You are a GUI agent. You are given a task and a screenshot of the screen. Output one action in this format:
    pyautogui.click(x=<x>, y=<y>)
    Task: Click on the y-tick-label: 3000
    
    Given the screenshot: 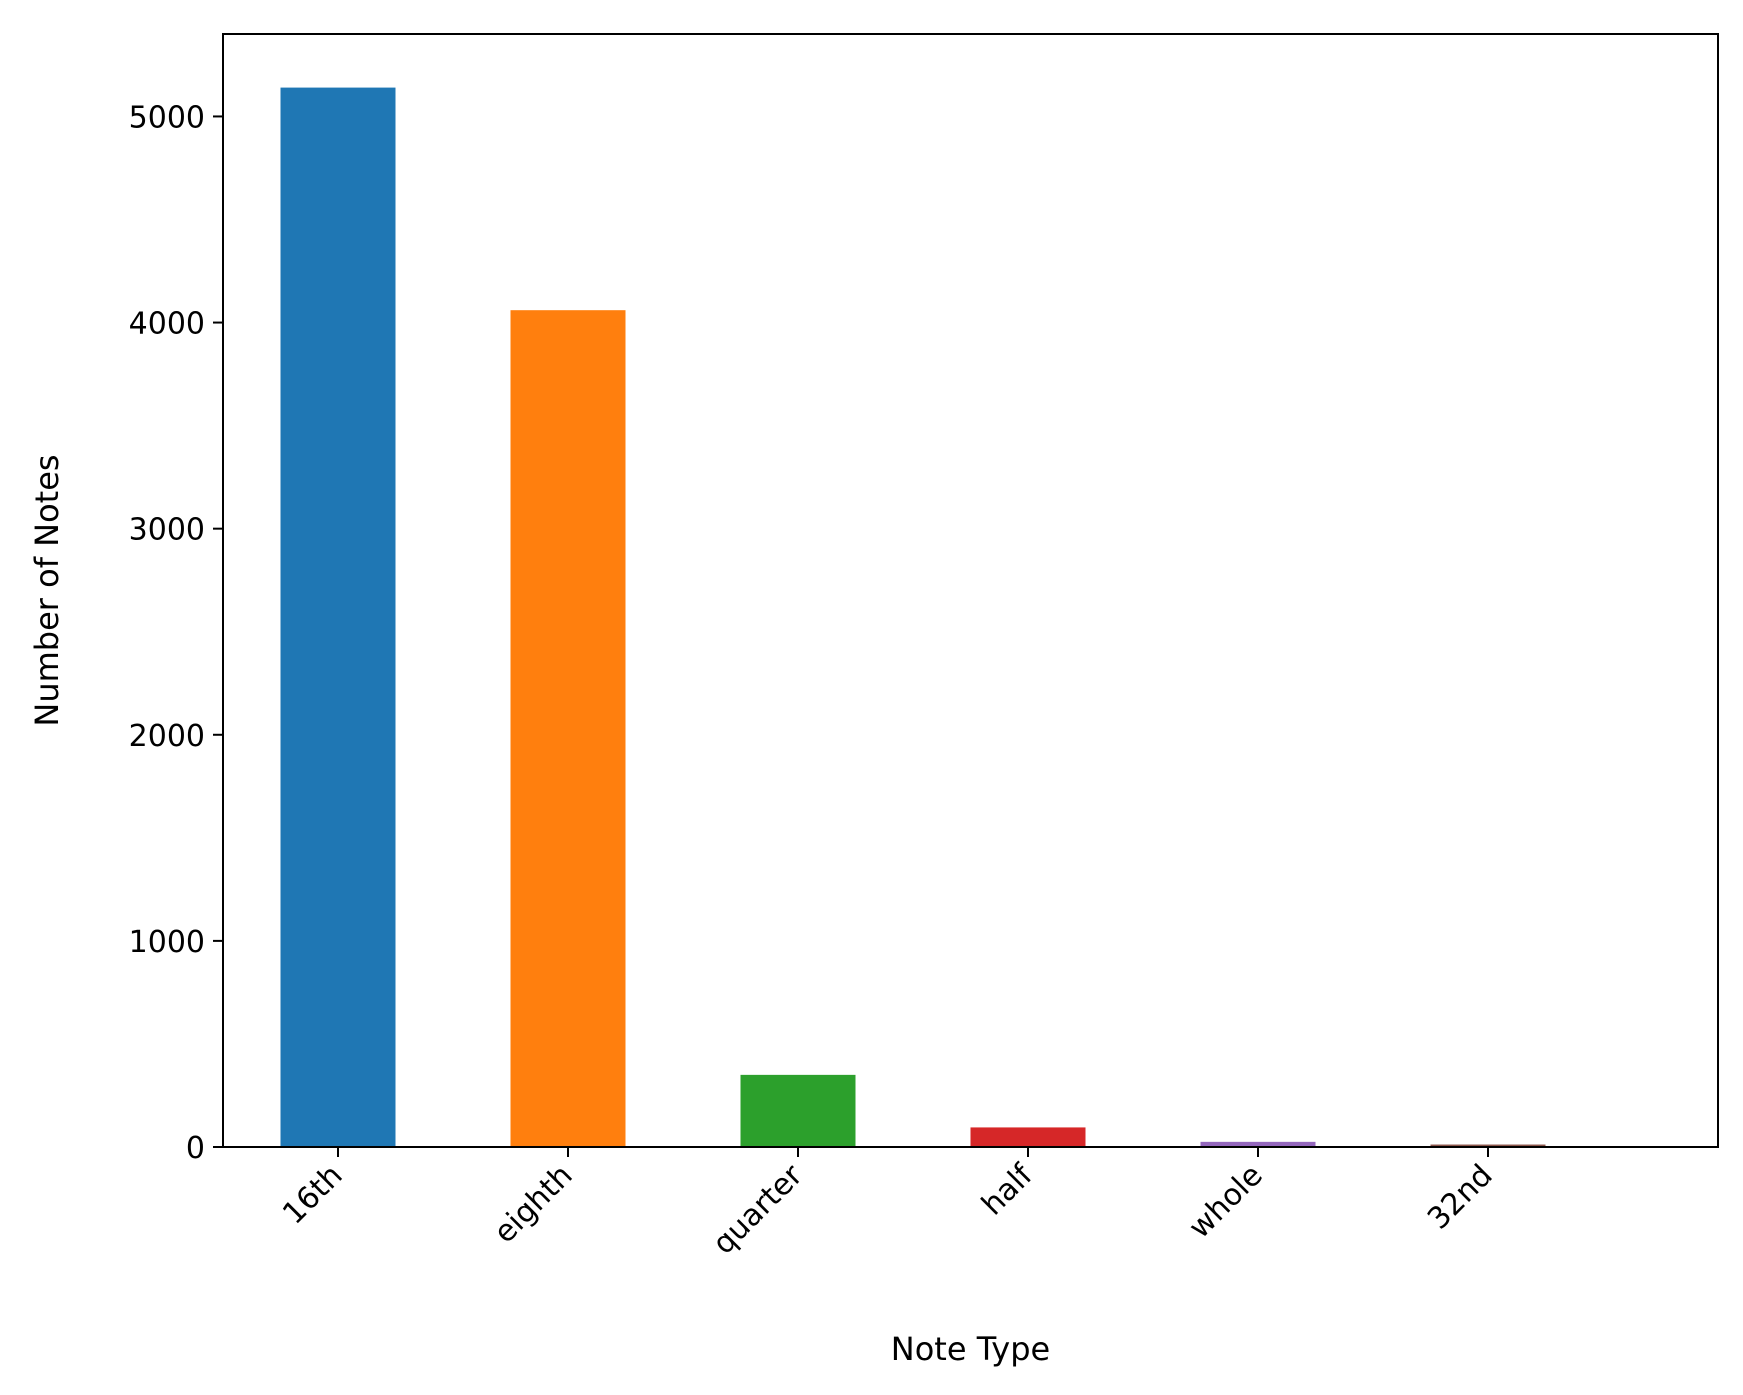 What is the action you would take?
    pyautogui.click(x=167, y=530)
    